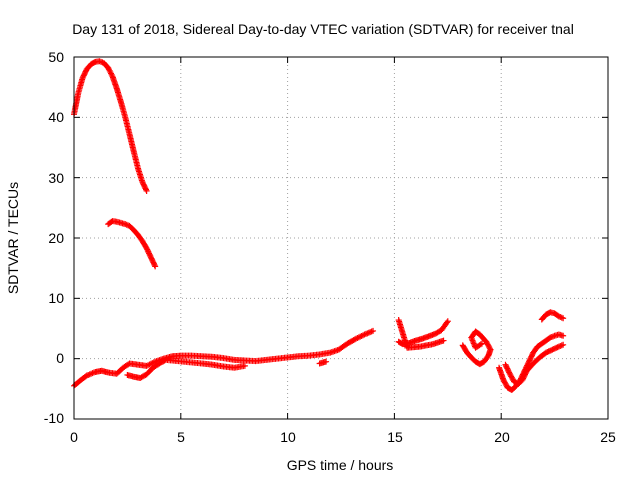 The height and width of the screenshot is (480, 640). I want to click on x-tick-label-15: 15, so click(395, 437).